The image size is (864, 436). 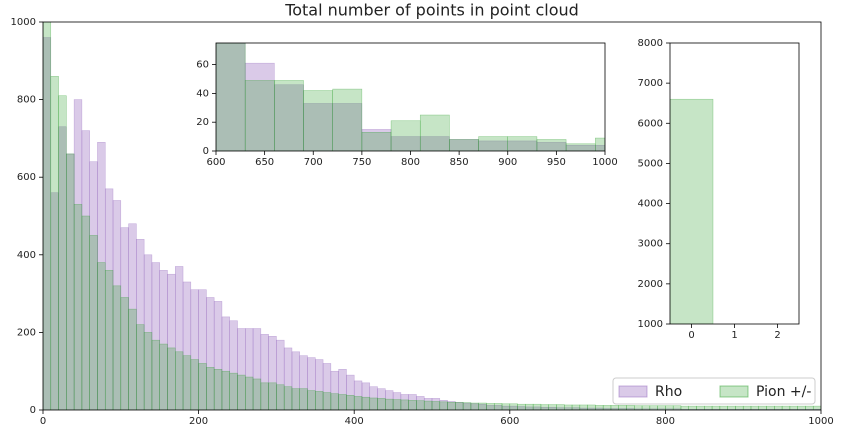 I want to click on y-tick-label: 6000, so click(x=650, y=123).